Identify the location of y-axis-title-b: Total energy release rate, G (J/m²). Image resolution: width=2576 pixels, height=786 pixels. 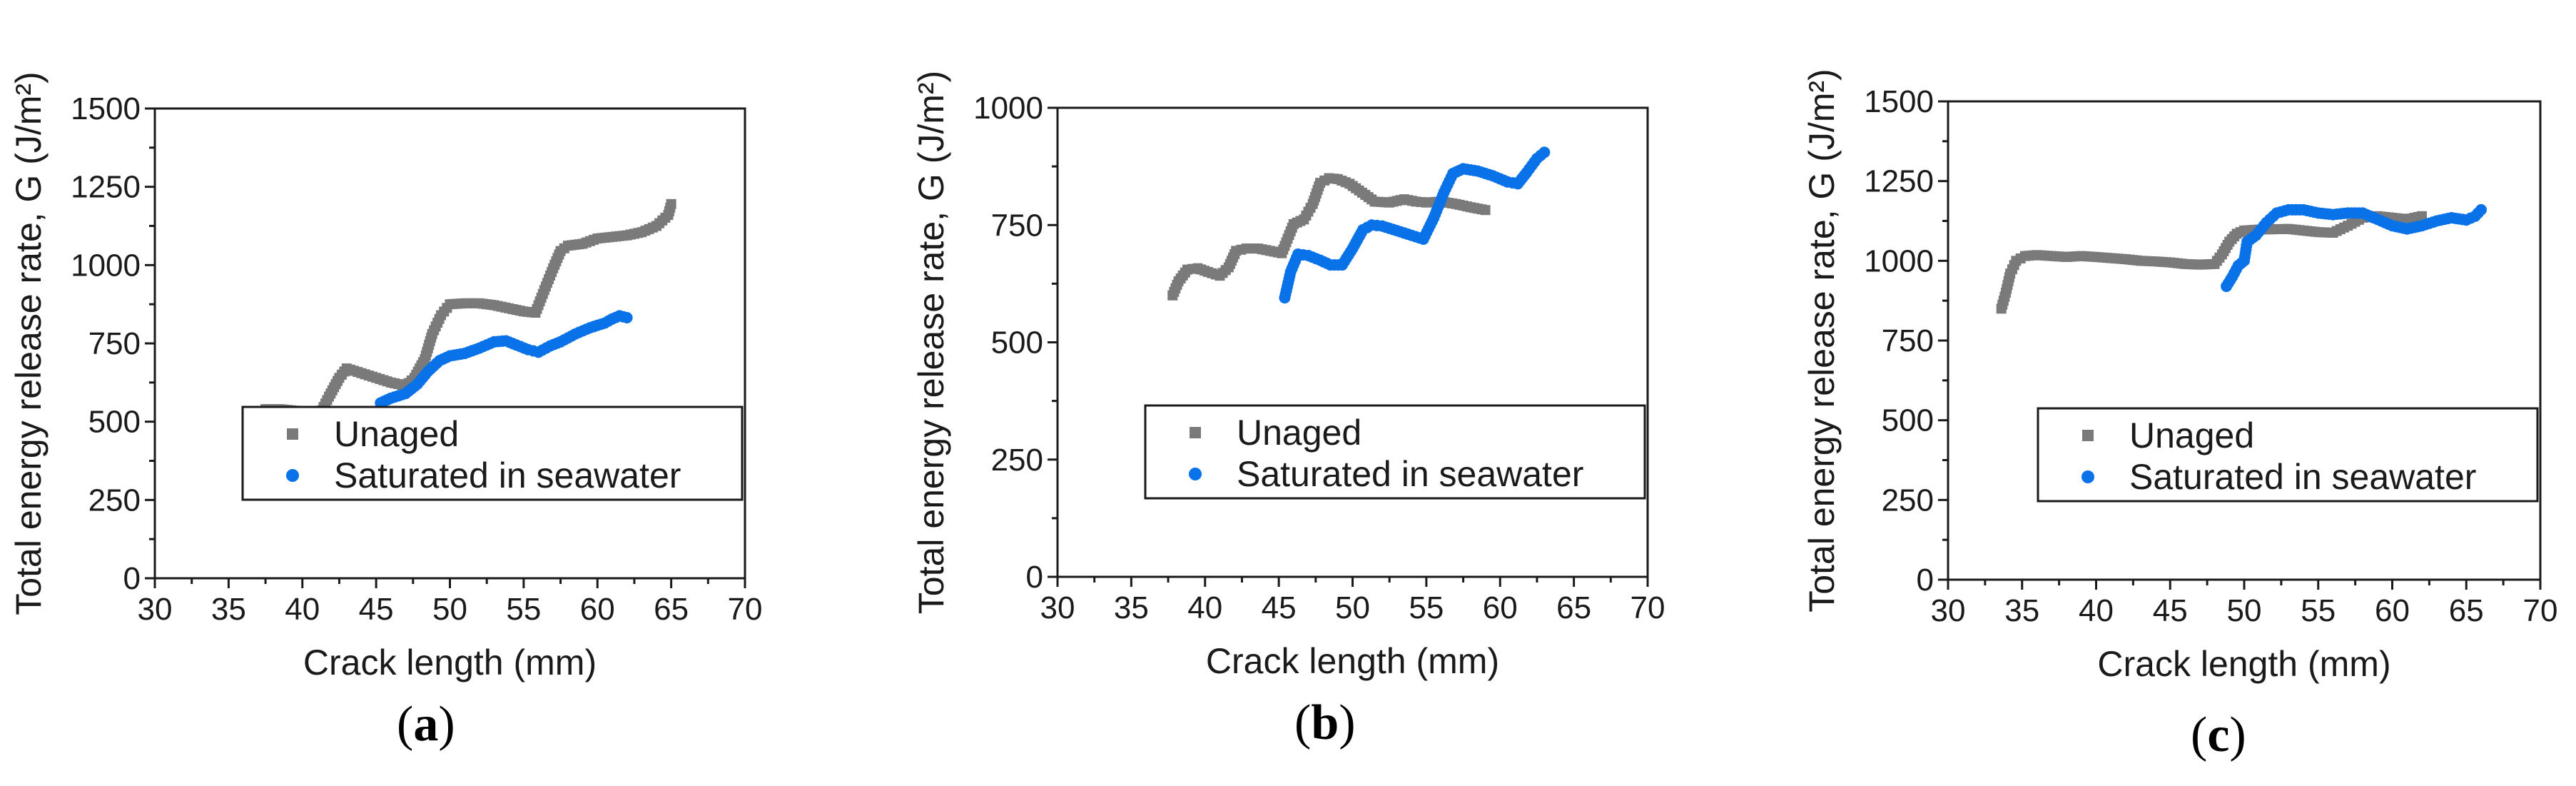
(931, 342).